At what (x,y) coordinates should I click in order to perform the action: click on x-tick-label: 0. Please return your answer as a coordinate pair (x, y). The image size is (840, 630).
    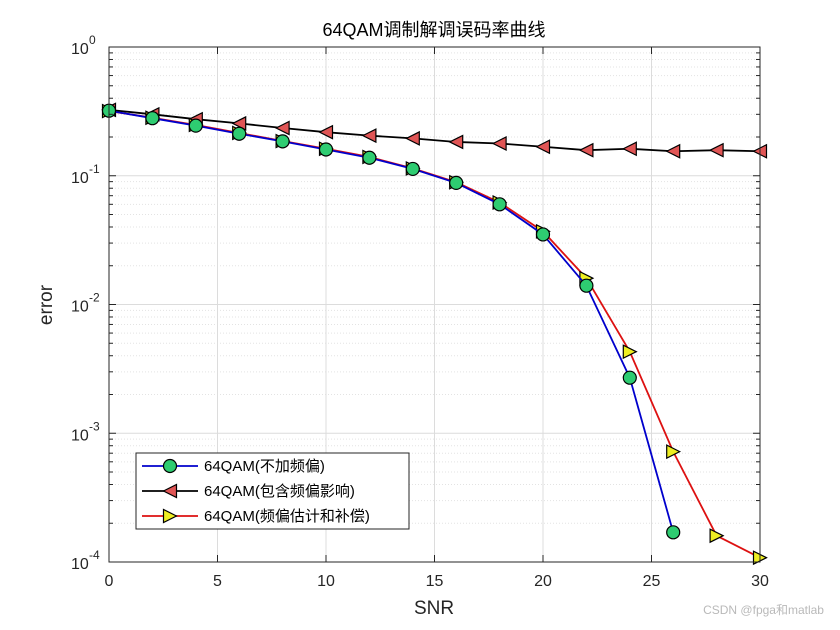
    Looking at the image, I should click on (109, 581).